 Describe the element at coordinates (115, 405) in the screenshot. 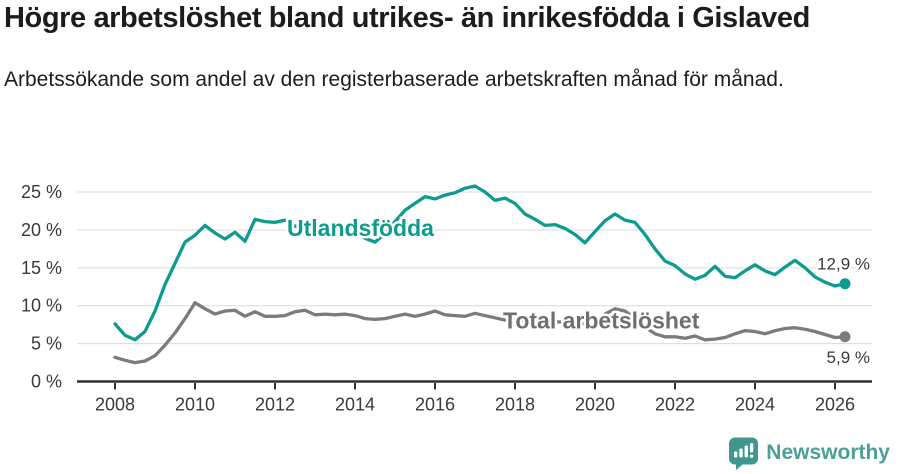

I see `x-tick-label: 2008` at that location.